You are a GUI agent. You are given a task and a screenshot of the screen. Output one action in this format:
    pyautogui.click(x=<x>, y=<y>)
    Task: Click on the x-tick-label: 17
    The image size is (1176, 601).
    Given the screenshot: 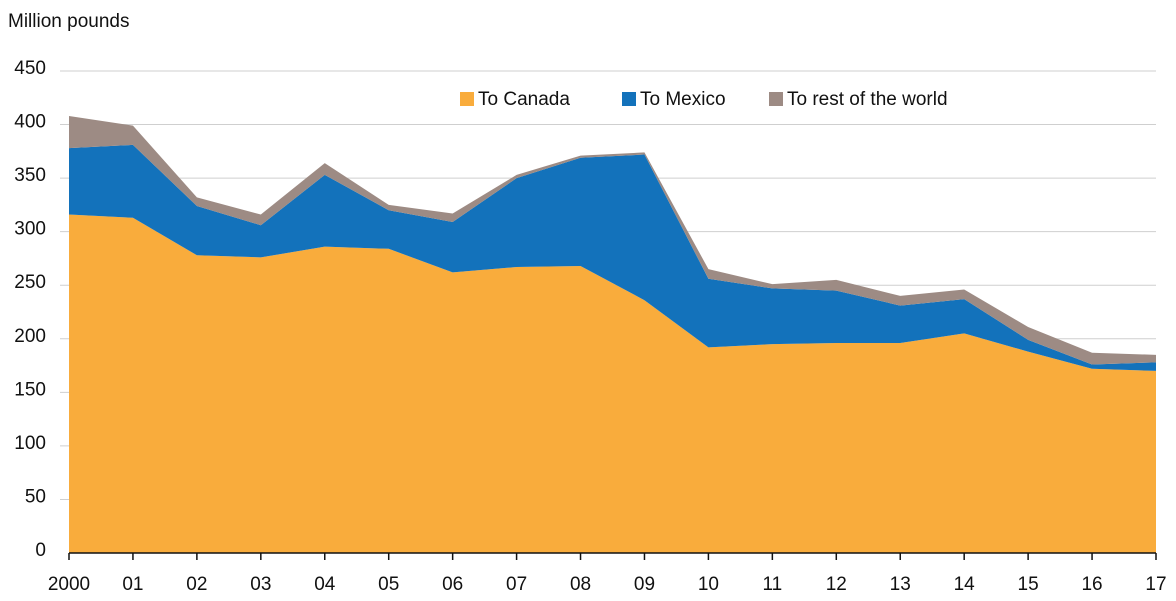 What is the action you would take?
    pyautogui.click(x=1155, y=584)
    